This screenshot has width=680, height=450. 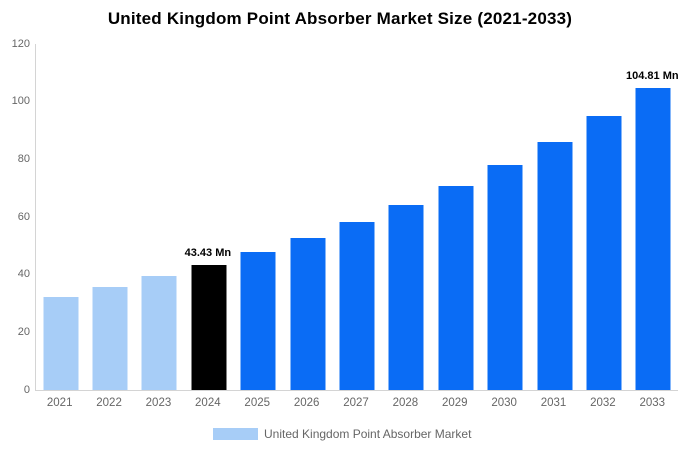 What do you see at coordinates (555, 265) in the screenshot?
I see `bar-2031` at bounding box center [555, 265].